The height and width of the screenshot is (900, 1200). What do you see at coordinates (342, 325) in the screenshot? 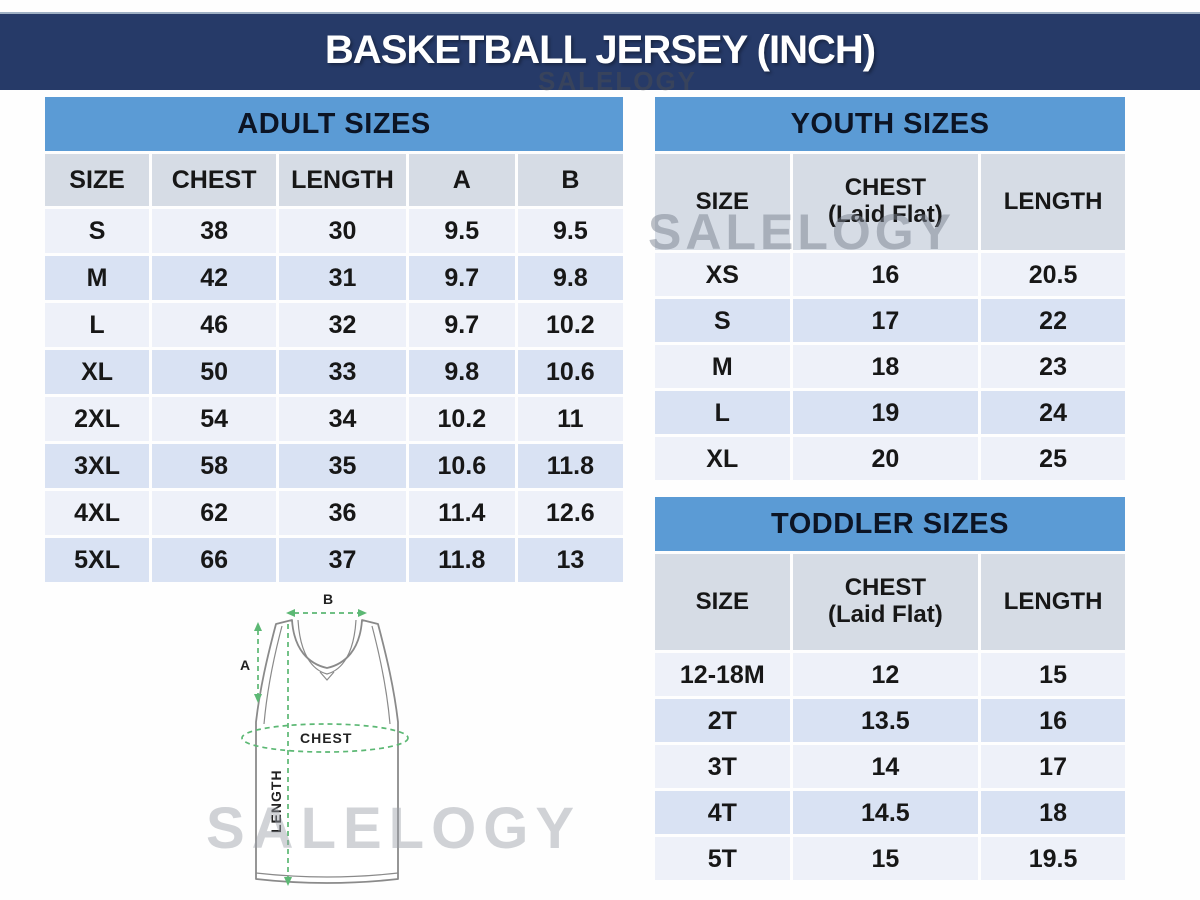
I see `table-cell: 32` at bounding box center [342, 325].